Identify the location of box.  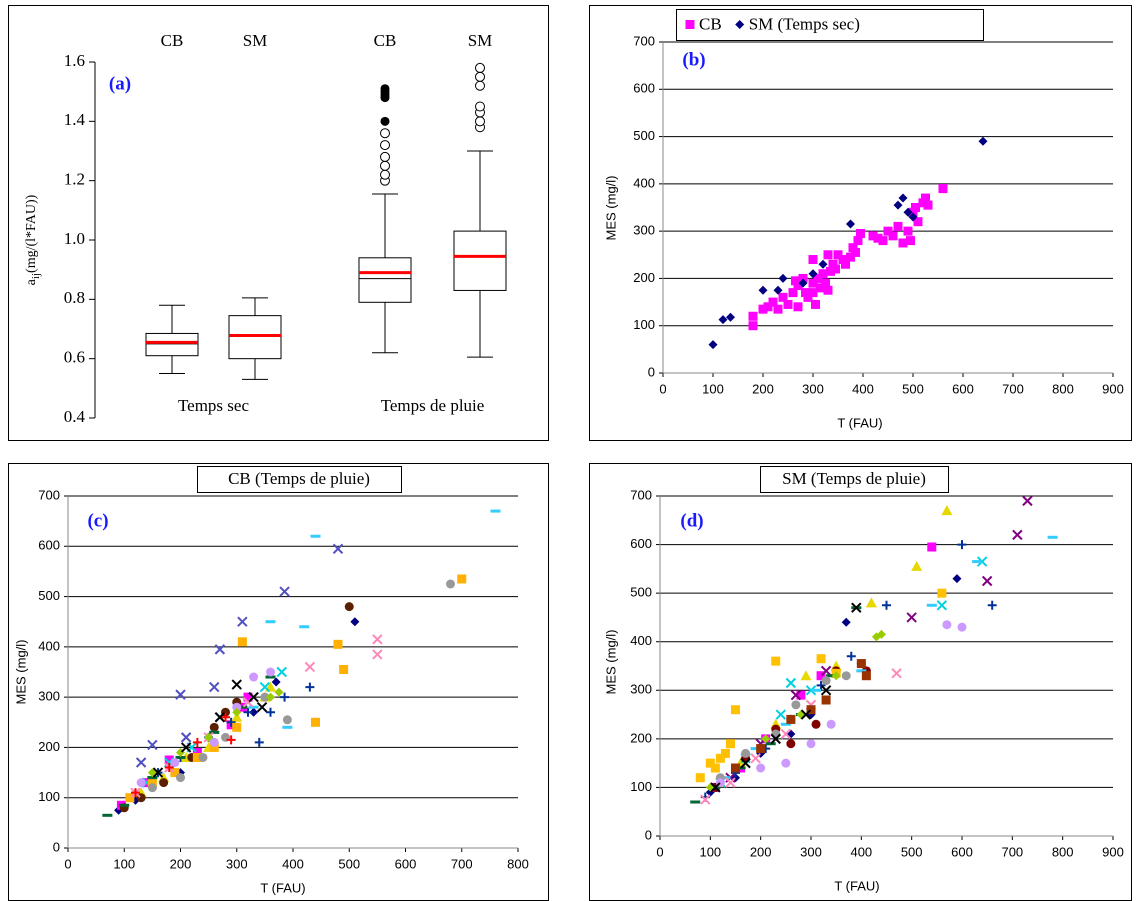
(480, 260).